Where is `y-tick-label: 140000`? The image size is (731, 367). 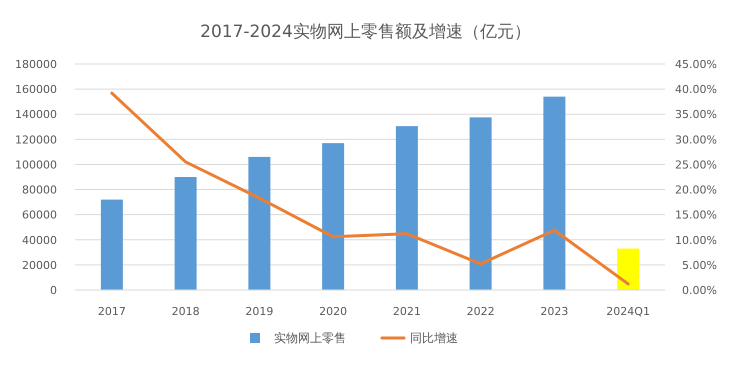
y-tick-label: 140000 is located at coordinates (36, 115).